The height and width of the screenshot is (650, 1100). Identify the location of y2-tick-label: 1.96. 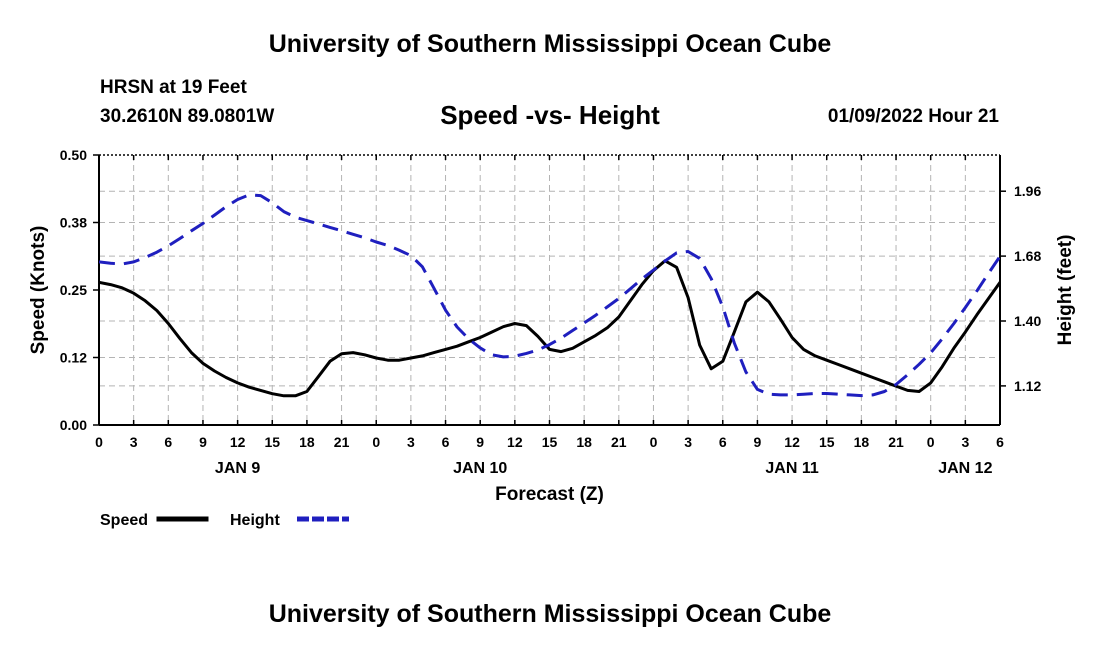
(1027, 191).